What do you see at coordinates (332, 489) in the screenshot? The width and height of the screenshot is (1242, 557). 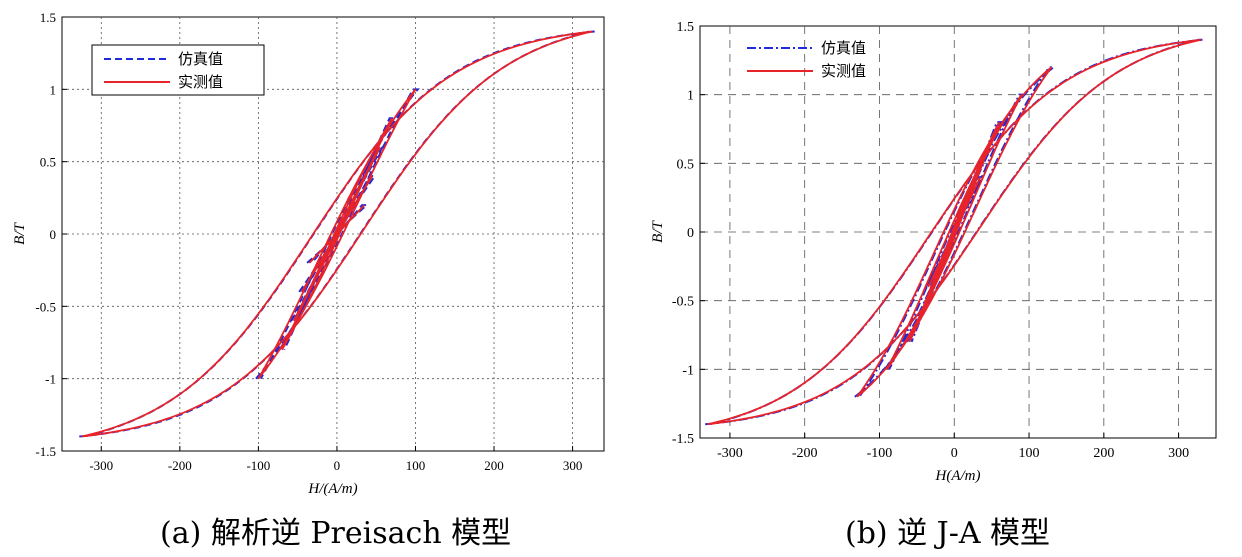 I see `x-axis-label: H/(A/m)` at bounding box center [332, 489].